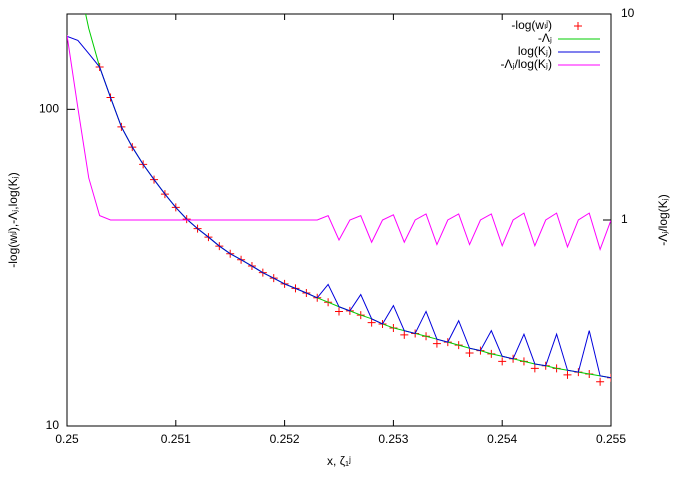  What do you see at coordinates (49, 108) in the screenshot?
I see `y-tick-label: 100` at bounding box center [49, 108].